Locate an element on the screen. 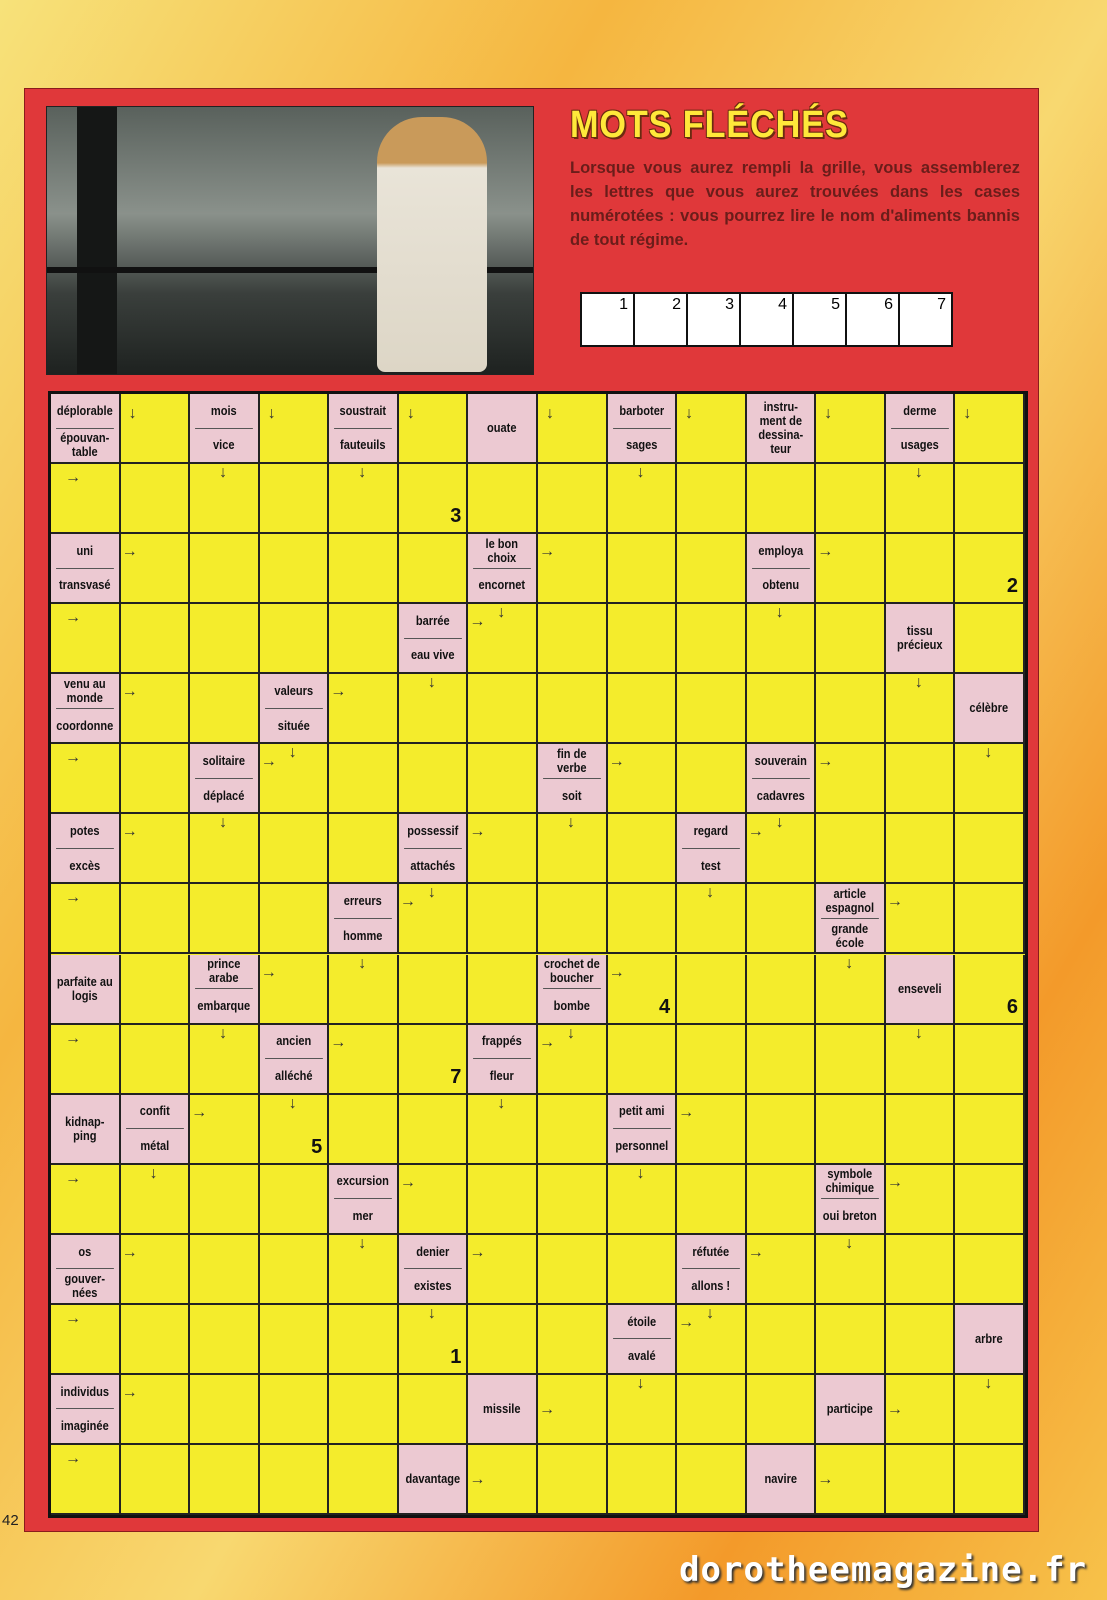  letter-cell: 3 is located at coordinates (433, 499).